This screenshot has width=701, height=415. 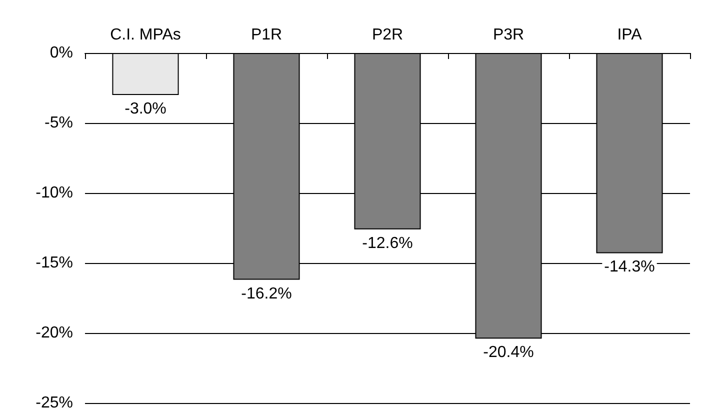 I want to click on y-tick-label: 0%, so click(x=61, y=53).